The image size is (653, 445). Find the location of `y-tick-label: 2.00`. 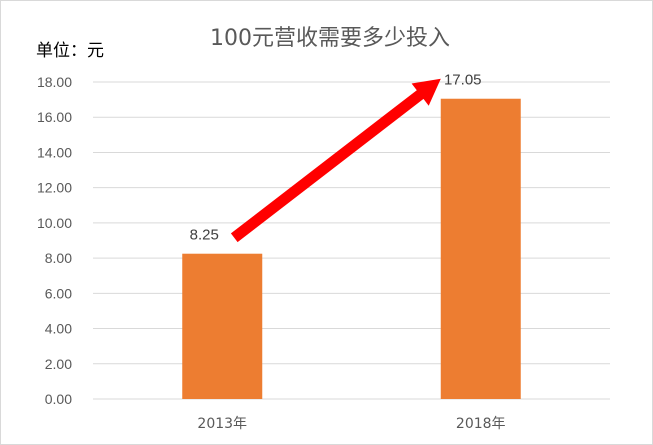

y-tick-label: 2.00 is located at coordinates (58, 364).